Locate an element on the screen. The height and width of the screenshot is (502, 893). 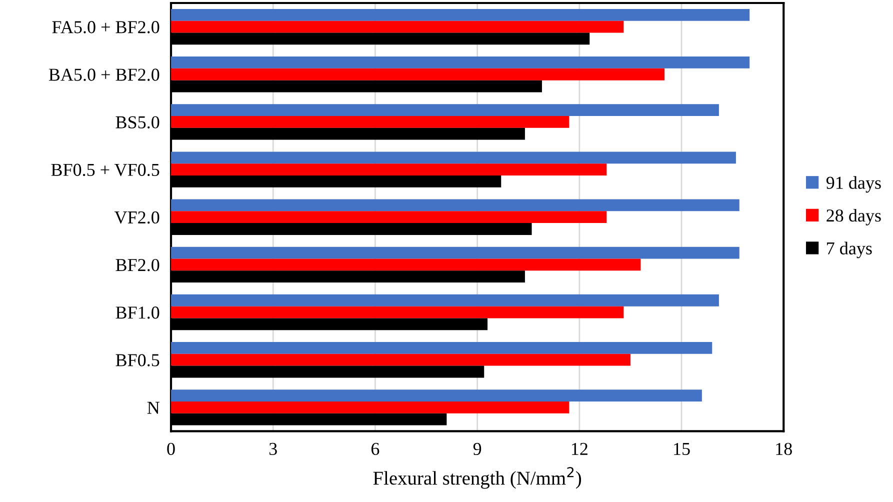
legend-label: 28 days is located at coordinates (853, 217).